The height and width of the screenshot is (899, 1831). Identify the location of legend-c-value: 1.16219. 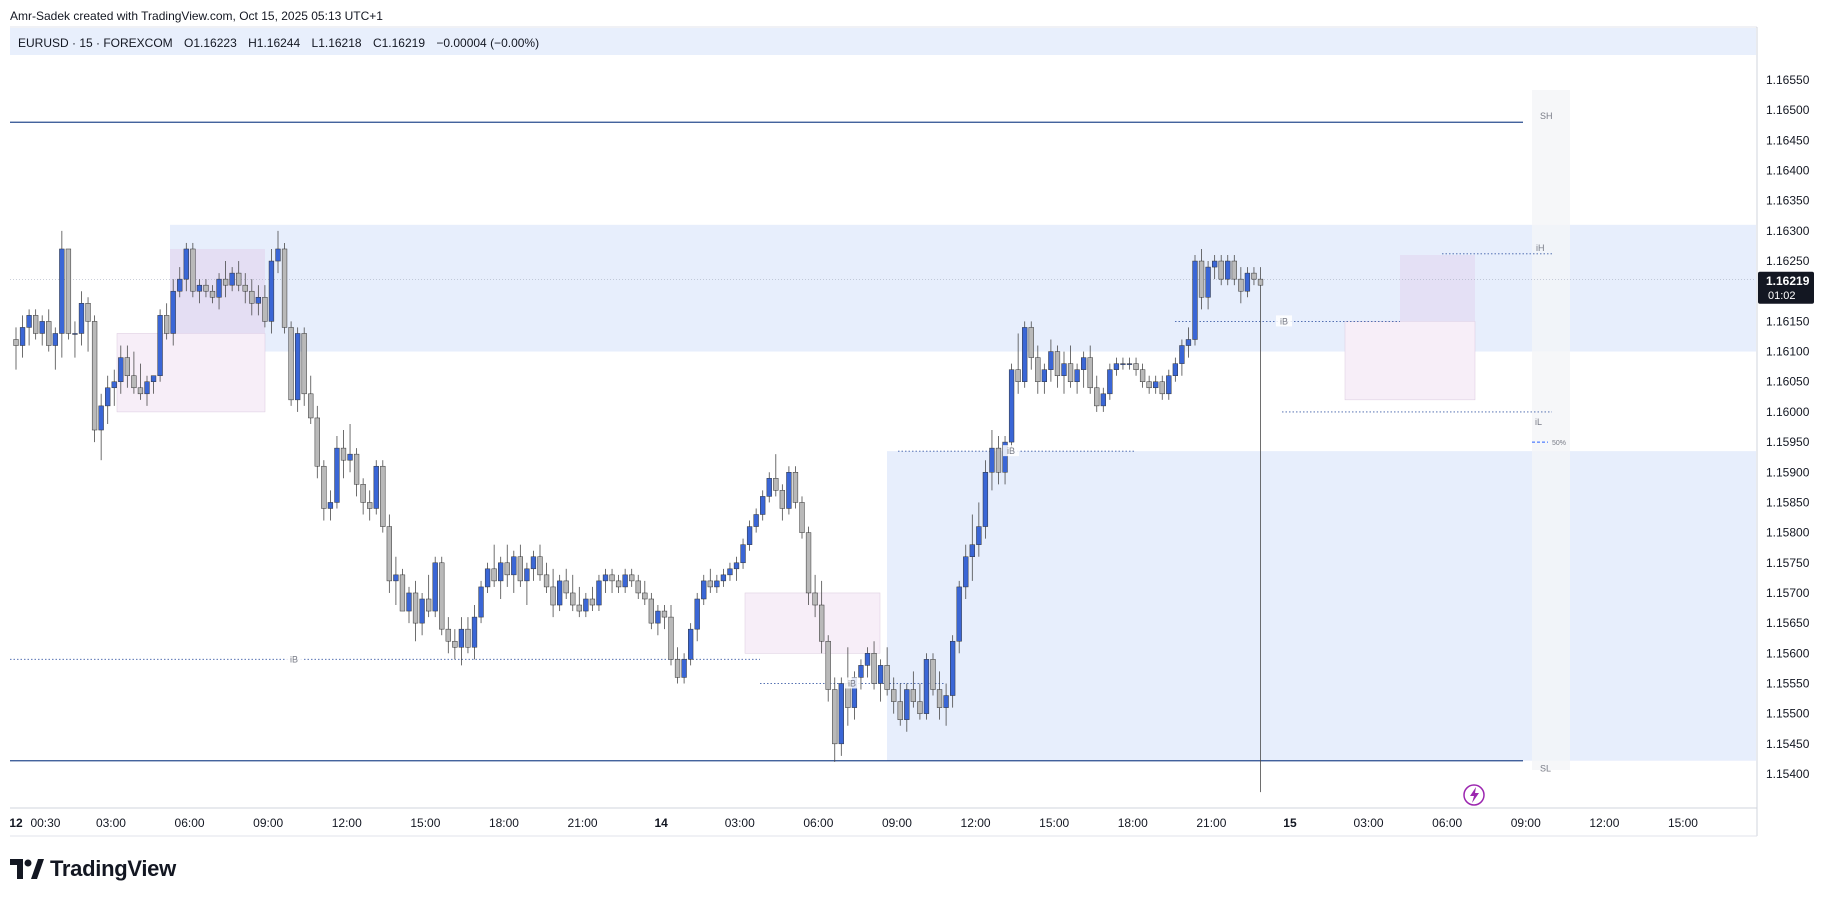
(404, 43).